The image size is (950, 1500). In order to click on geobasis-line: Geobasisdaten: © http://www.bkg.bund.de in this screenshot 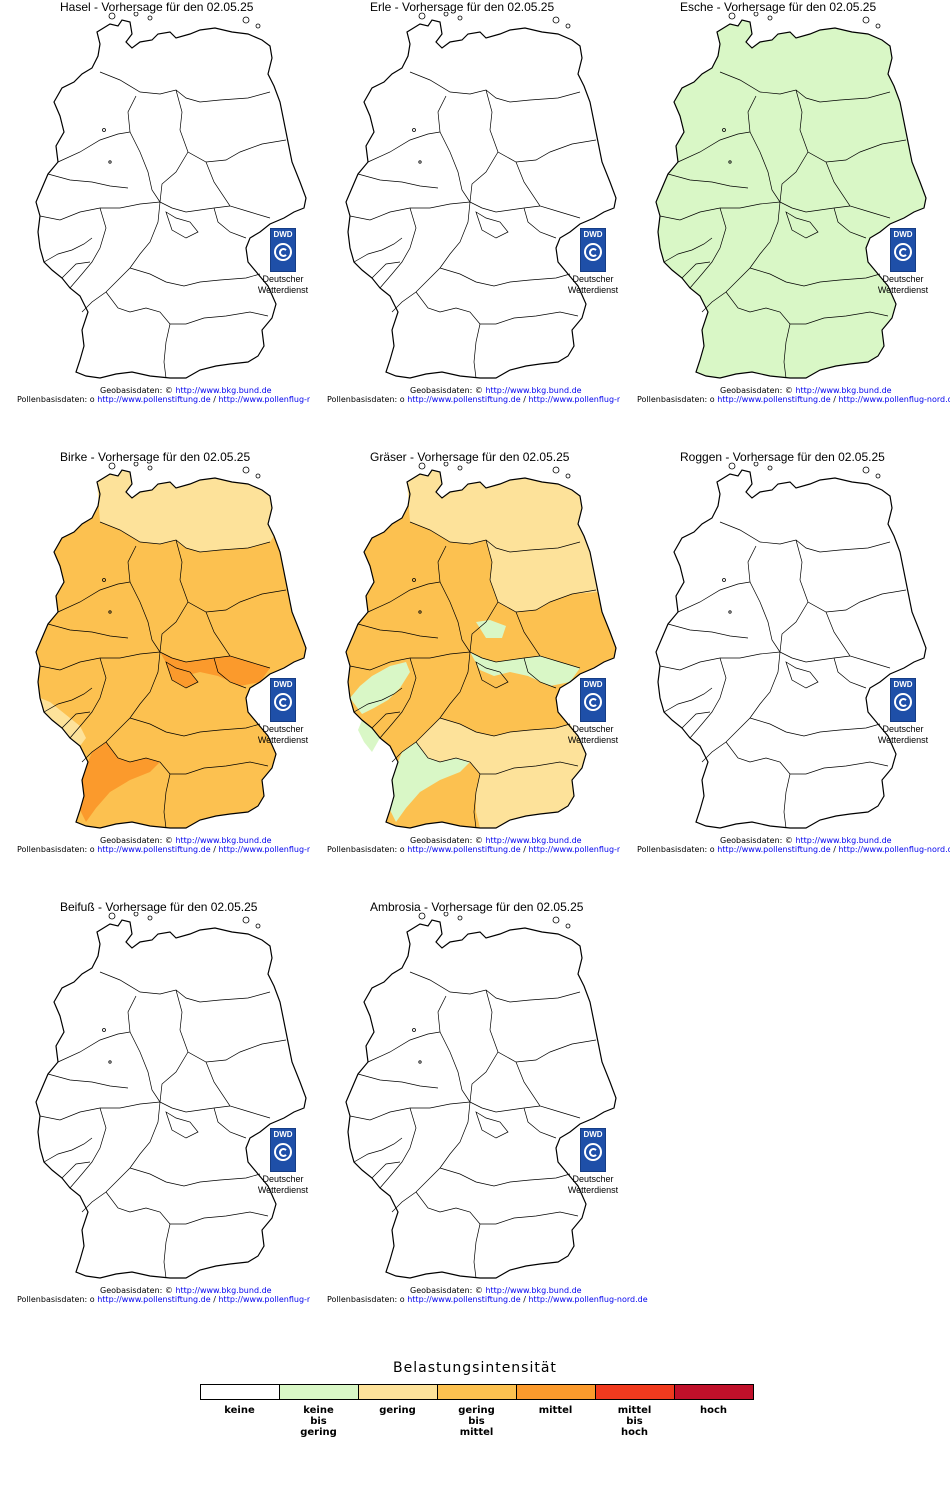, I will do `click(806, 840)`.